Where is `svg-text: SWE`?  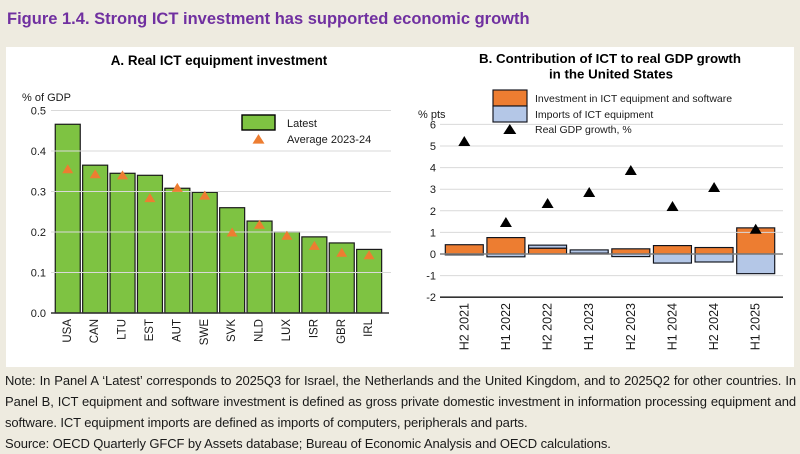 svg-text: SWE is located at coordinates (205, 332).